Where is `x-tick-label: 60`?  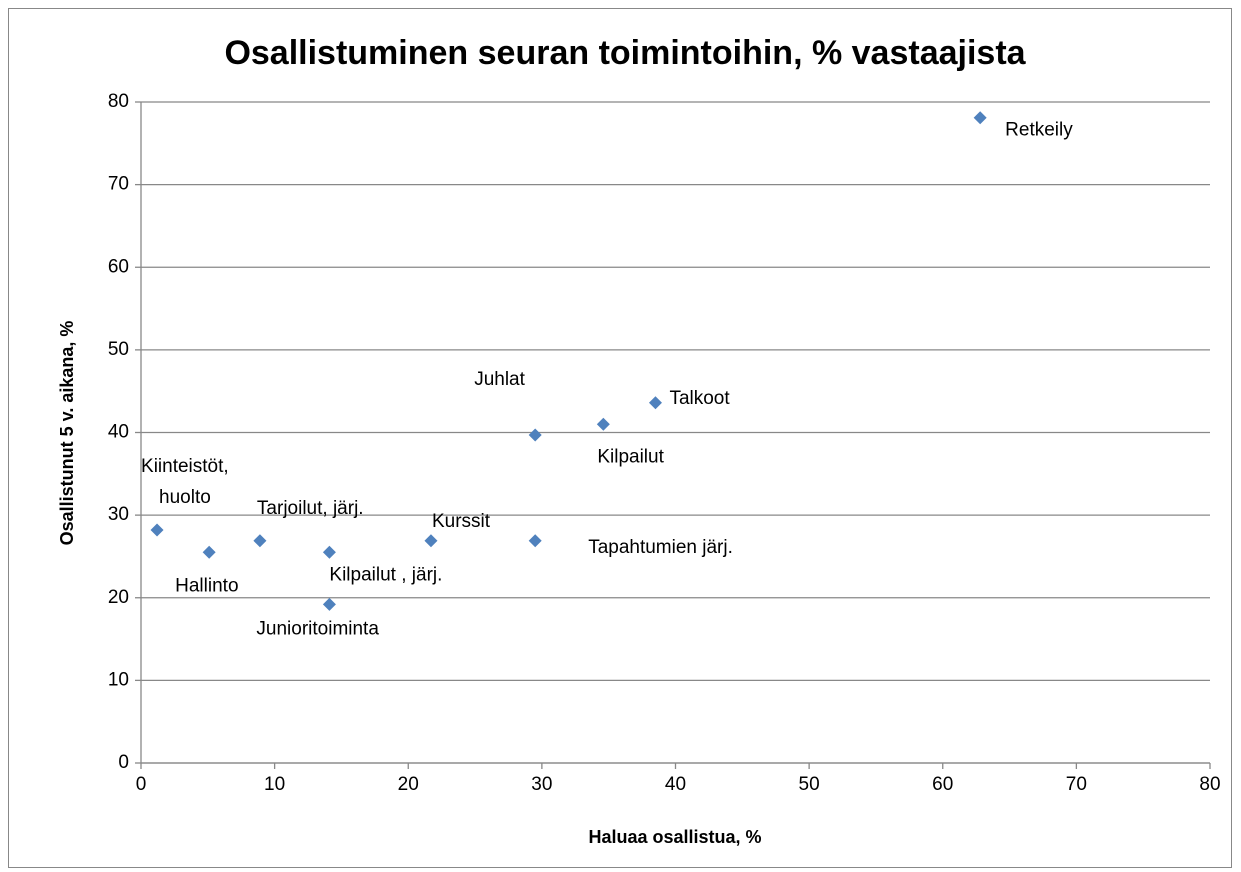 x-tick-label: 60 is located at coordinates (942, 784).